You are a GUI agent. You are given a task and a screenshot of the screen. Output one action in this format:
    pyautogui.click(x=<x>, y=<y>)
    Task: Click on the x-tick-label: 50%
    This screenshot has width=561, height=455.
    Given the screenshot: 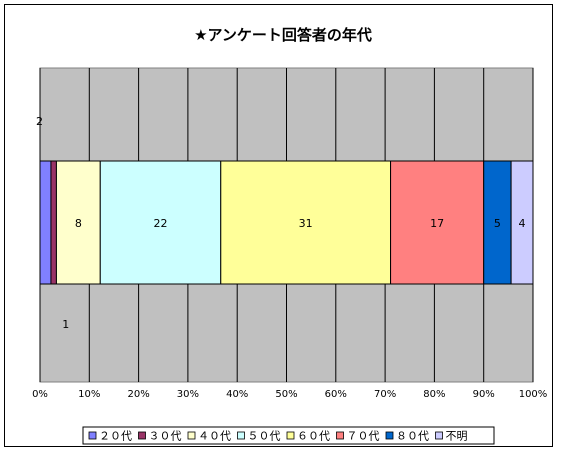 What is the action you would take?
    pyautogui.click(x=286, y=394)
    